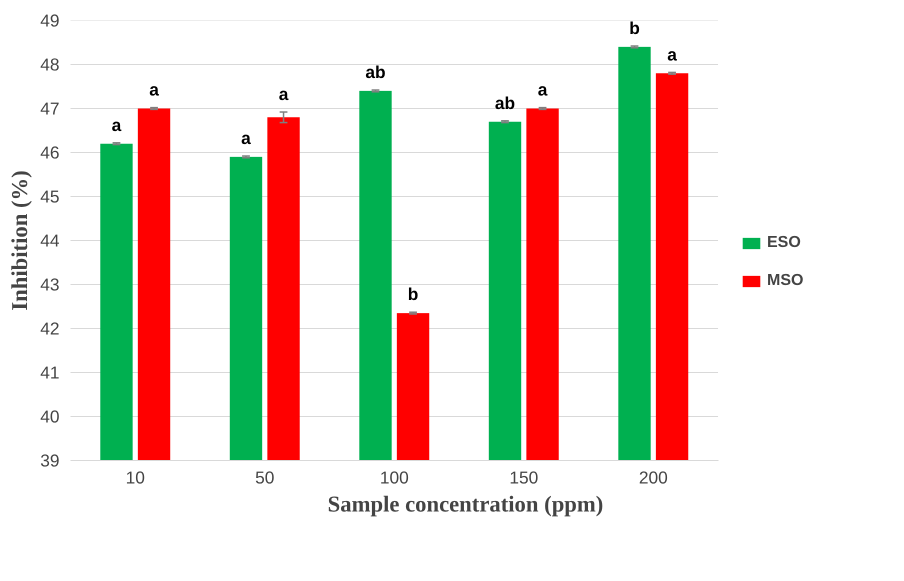 The height and width of the screenshot is (581, 904). I want to click on y-tick-label: 45, so click(50, 196).